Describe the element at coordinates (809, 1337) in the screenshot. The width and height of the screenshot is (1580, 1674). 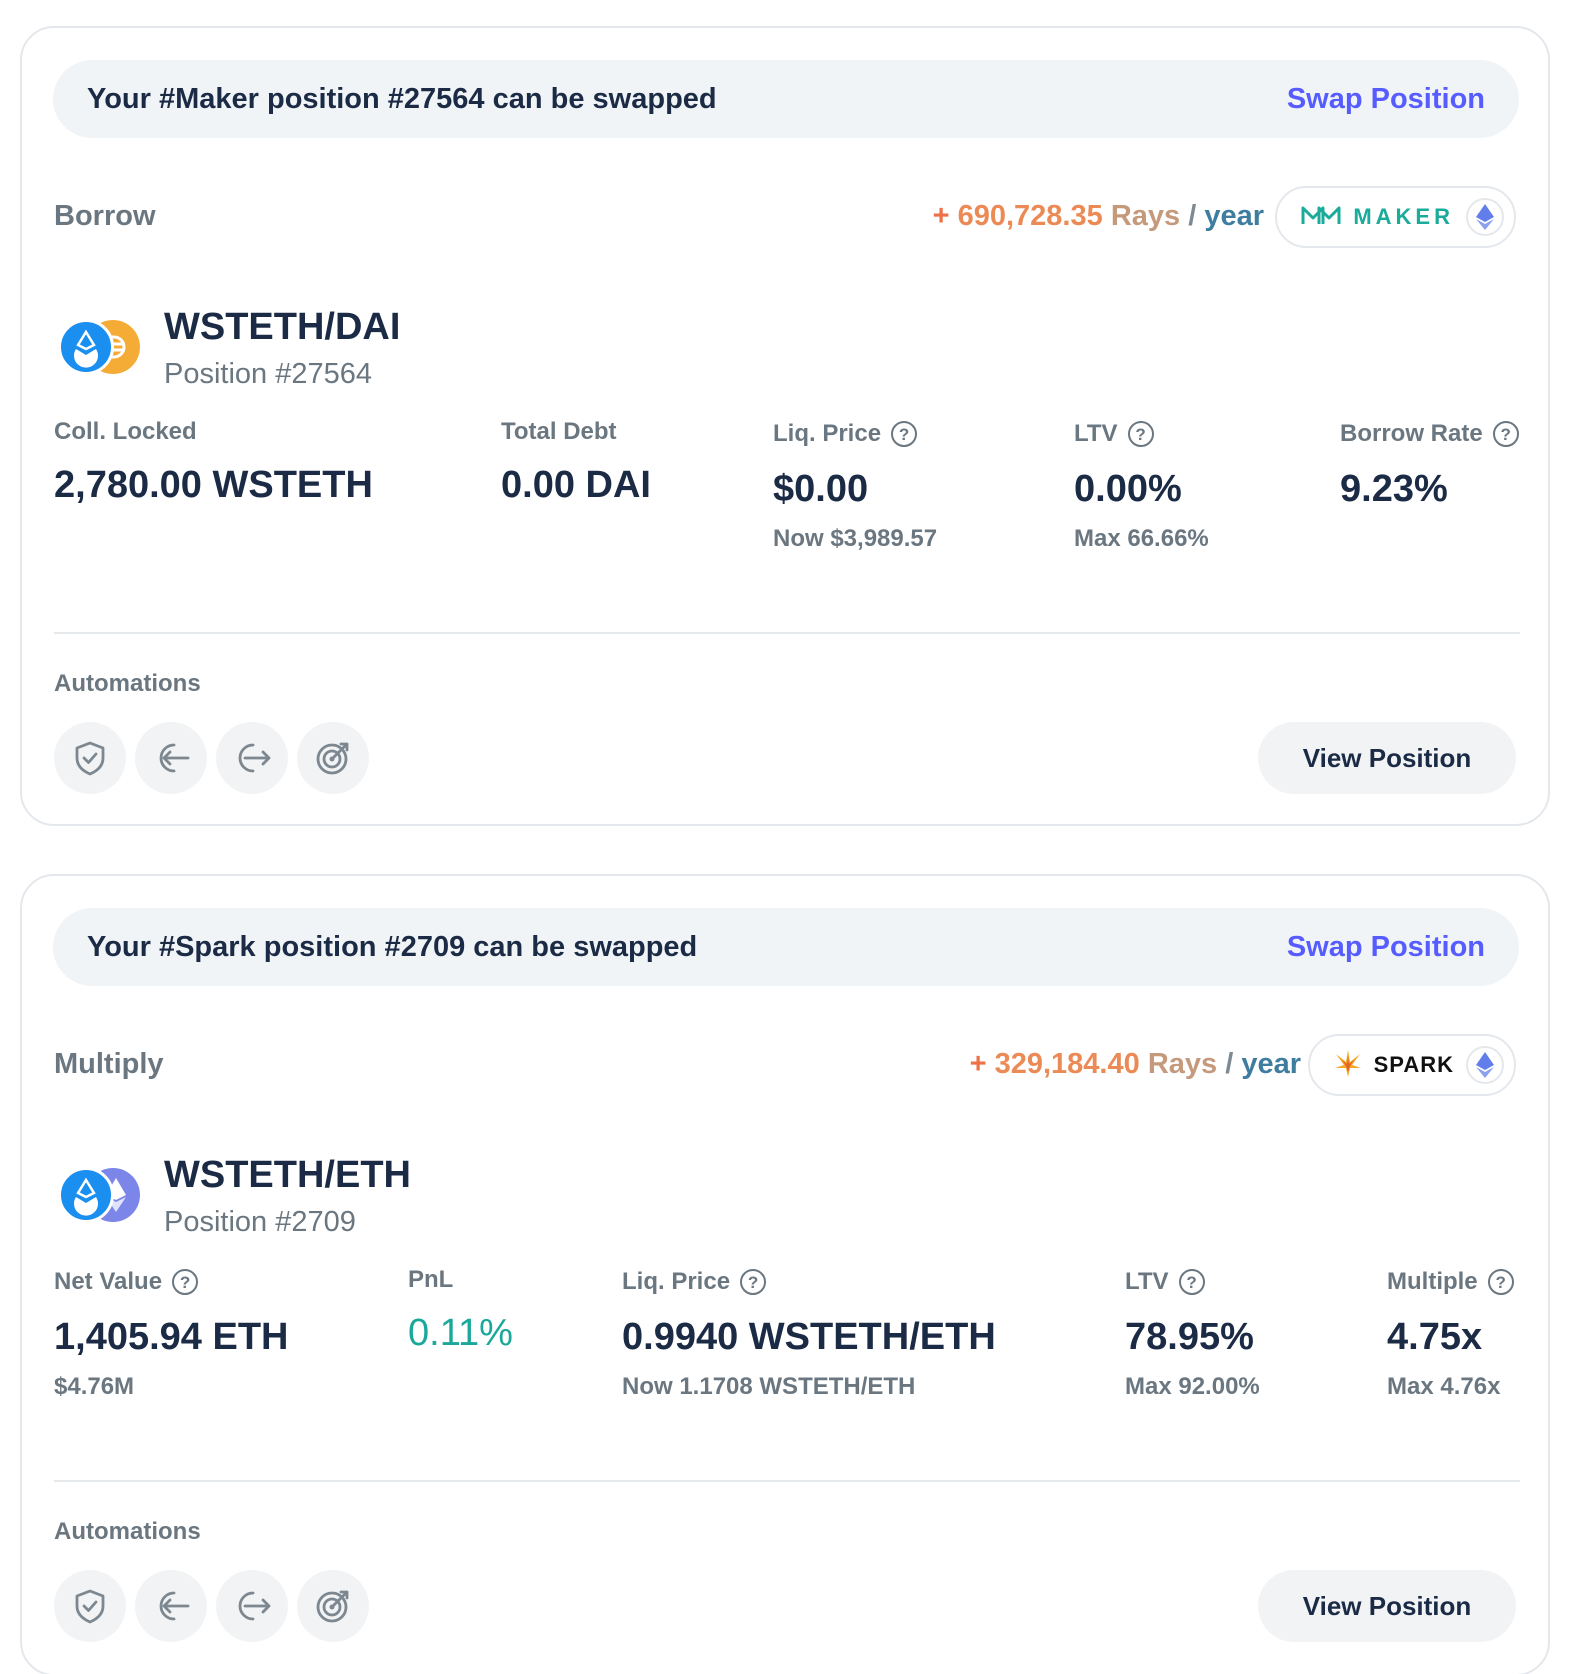
I see `stat-value: 0.9940 WSTETH/ETH` at that location.